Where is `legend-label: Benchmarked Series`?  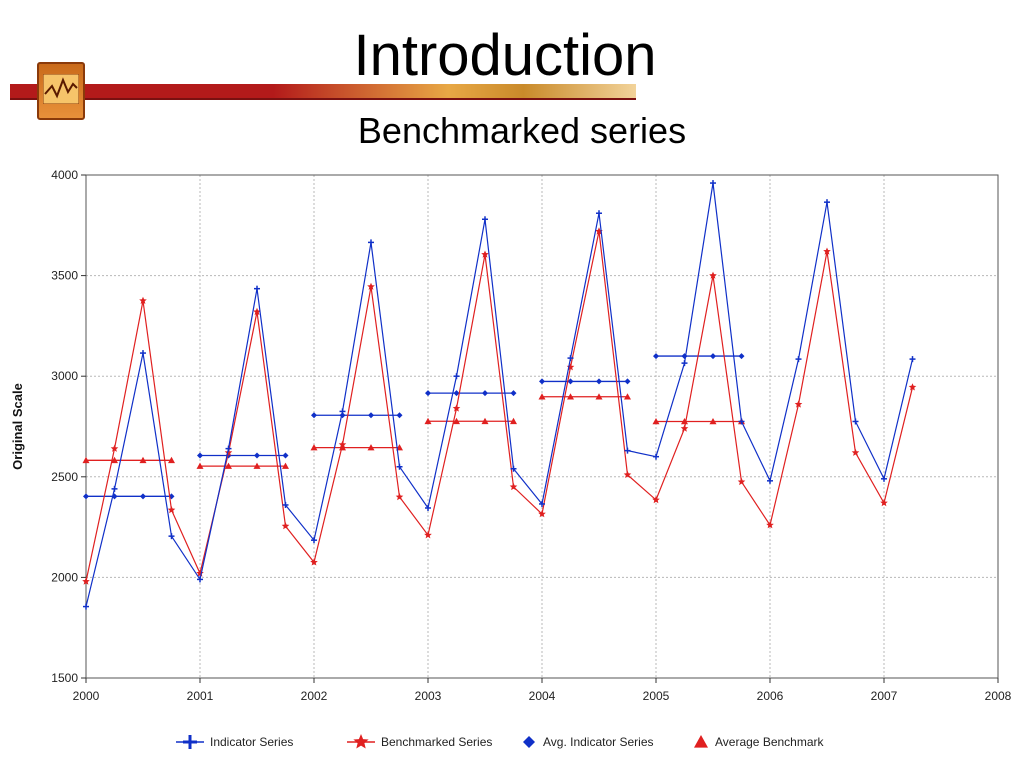 legend-label: Benchmarked Series is located at coordinates (436, 742).